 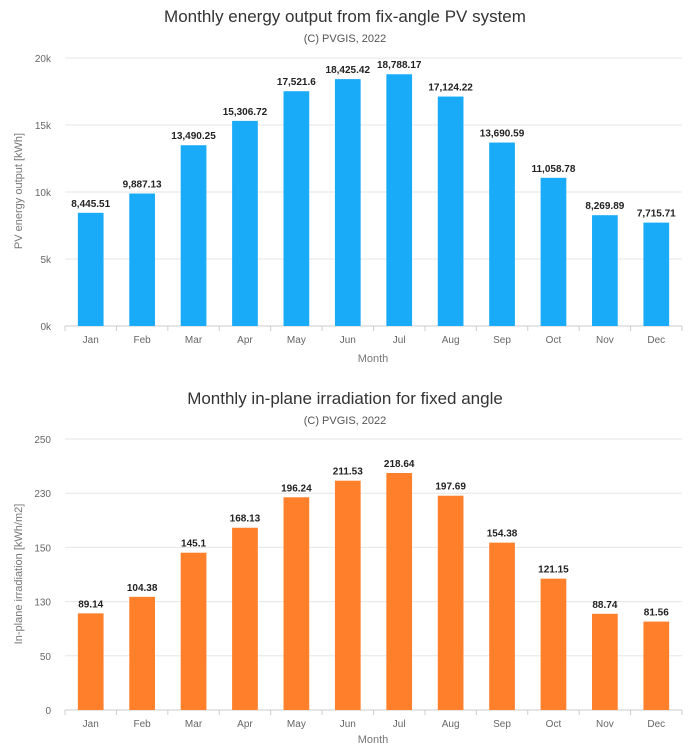 I want to click on y-tick-label: 0, so click(x=48, y=711).